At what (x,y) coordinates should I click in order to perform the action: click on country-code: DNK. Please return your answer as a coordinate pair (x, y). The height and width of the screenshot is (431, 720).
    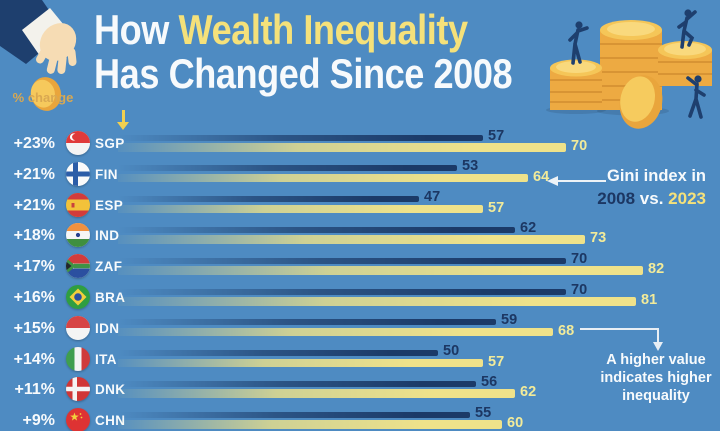
    Looking at the image, I should click on (110, 390).